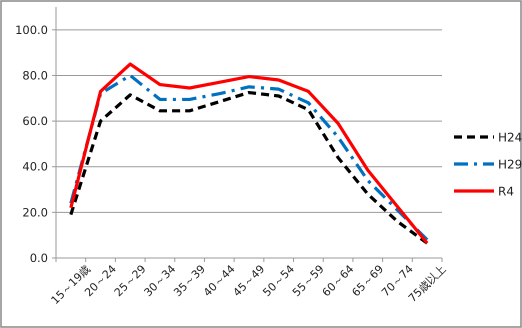 This screenshot has height=328, width=522. What do you see at coordinates (510, 137) in the screenshot?
I see `legend-label: H24` at bounding box center [510, 137].